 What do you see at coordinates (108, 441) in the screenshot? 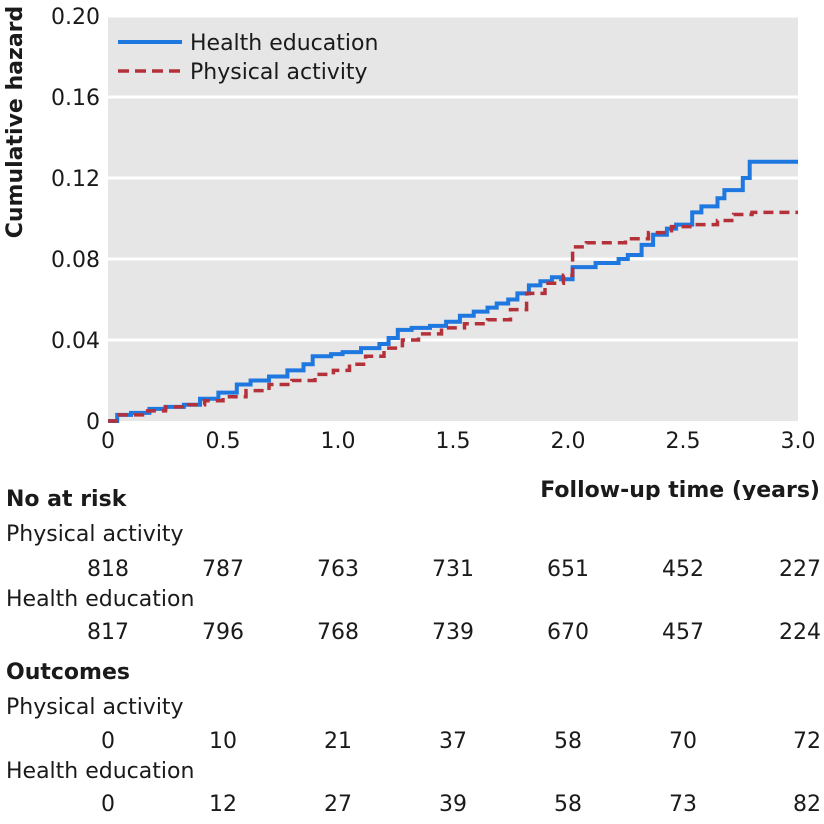
I see `x-tick-label: 0` at bounding box center [108, 441].